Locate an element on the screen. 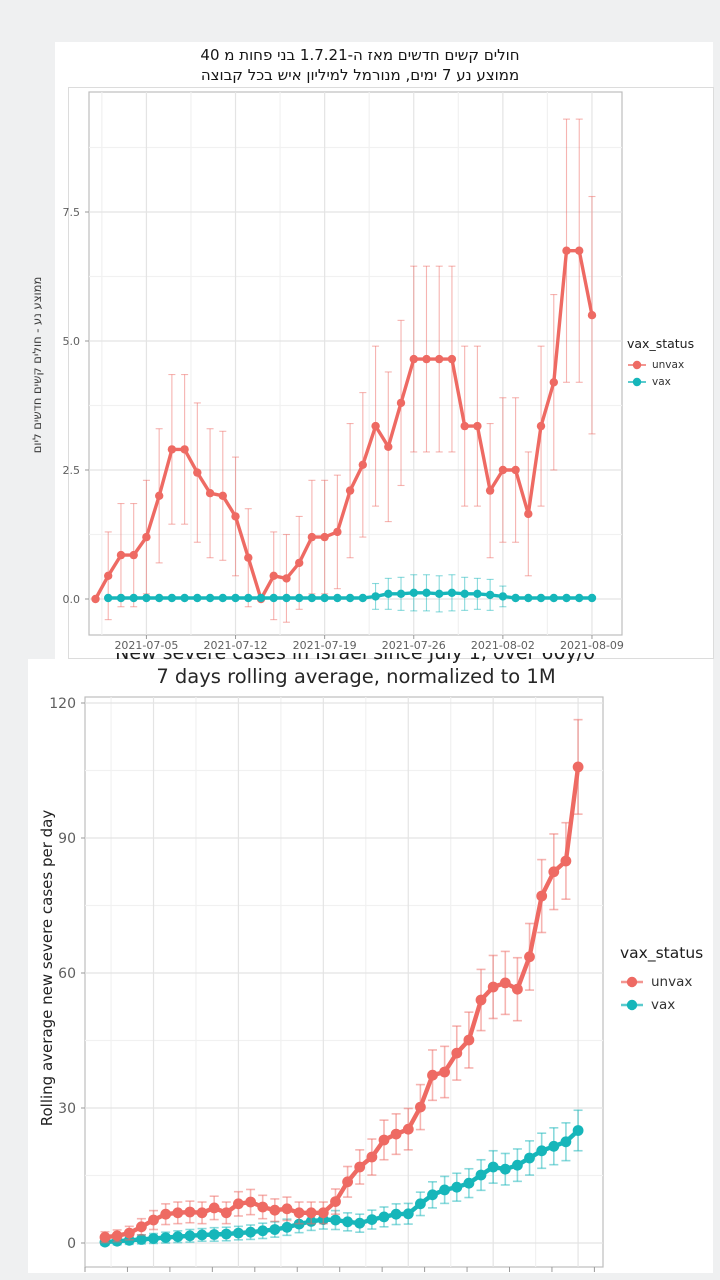 This screenshot has width=720, height=1280. top-chart-legend: vax_status unvax vax is located at coordinates (660, 364).